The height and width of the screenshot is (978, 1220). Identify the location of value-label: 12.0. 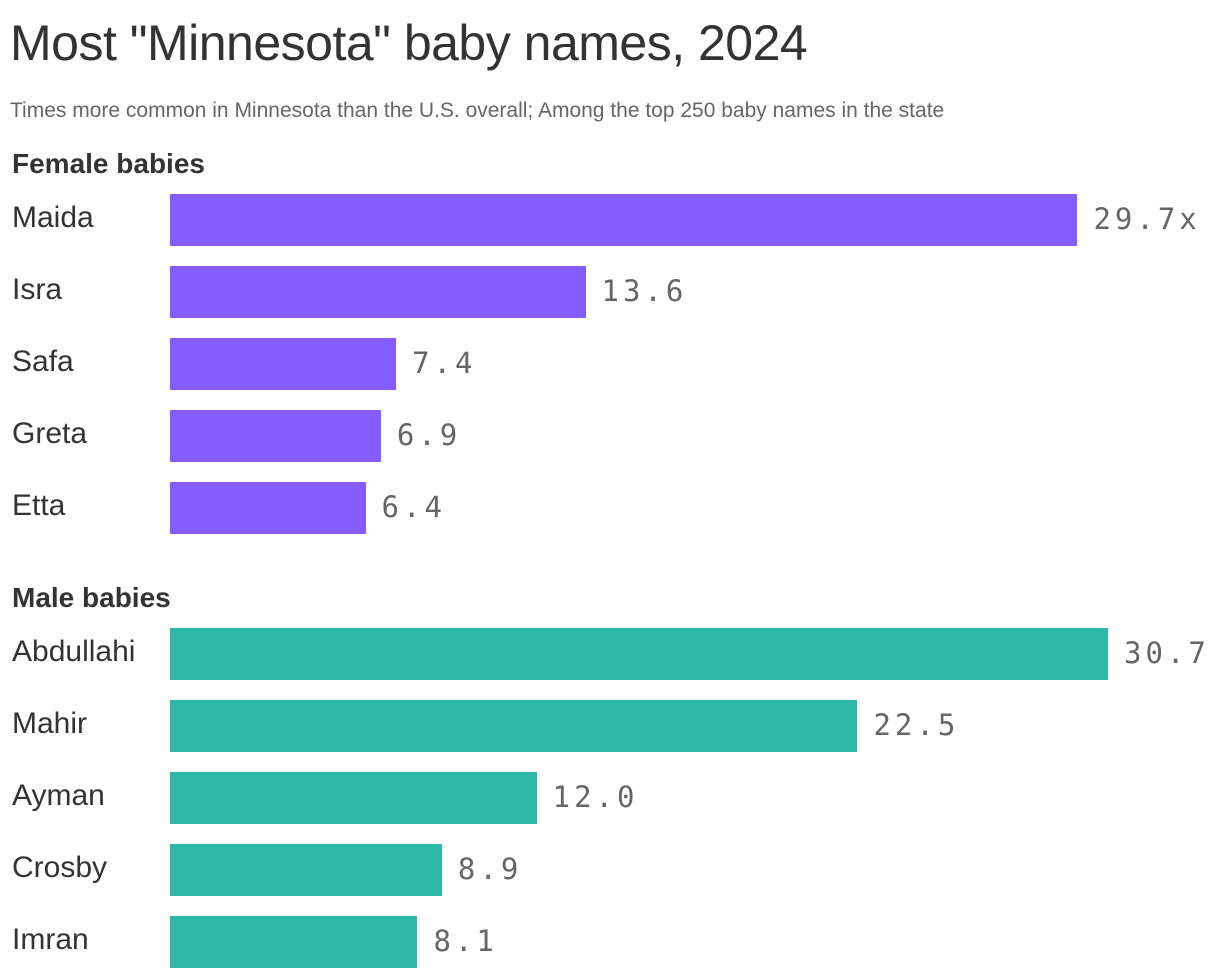
(595, 797).